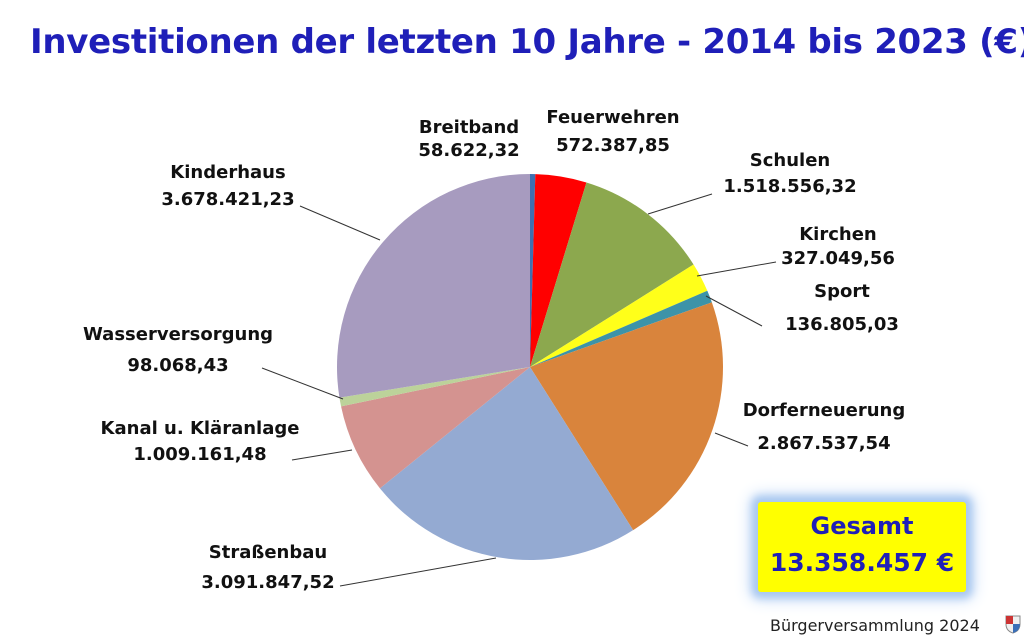 The image size is (1024, 640). What do you see at coordinates (842, 324) in the screenshot?
I see `slice-value-sport: 136.805,03` at bounding box center [842, 324].